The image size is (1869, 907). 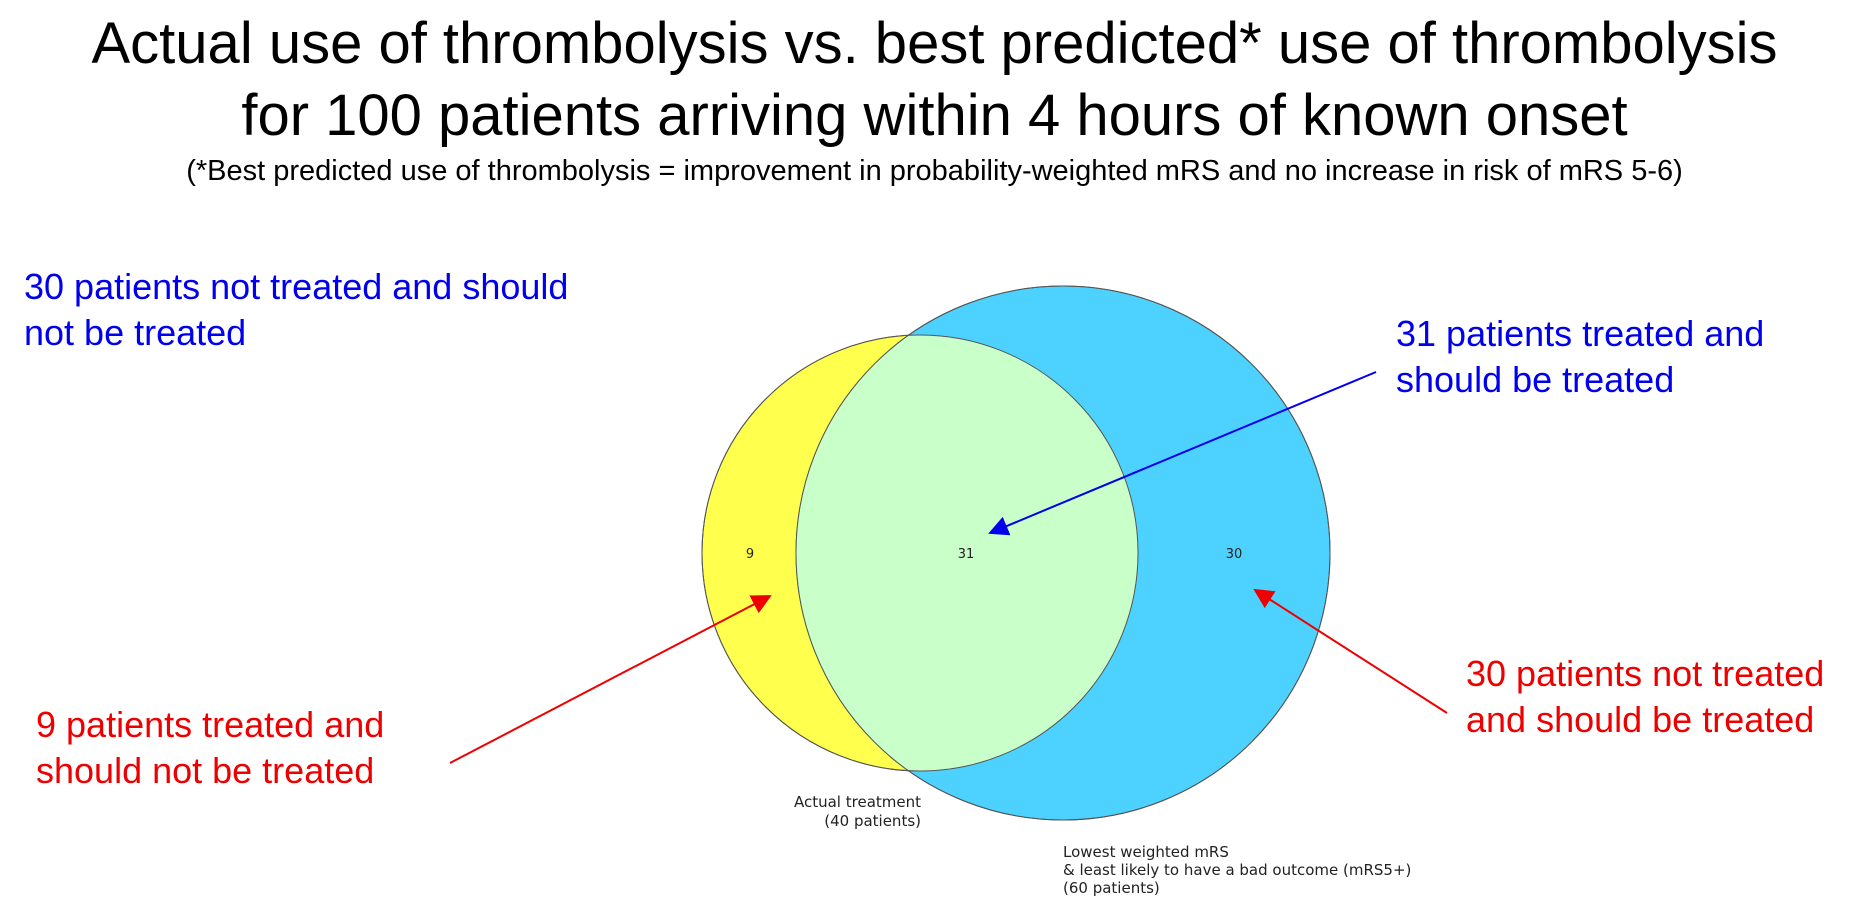 I want to click on annotation-top-right-line-1: 31 patients treated and, so click(x=1580, y=333).